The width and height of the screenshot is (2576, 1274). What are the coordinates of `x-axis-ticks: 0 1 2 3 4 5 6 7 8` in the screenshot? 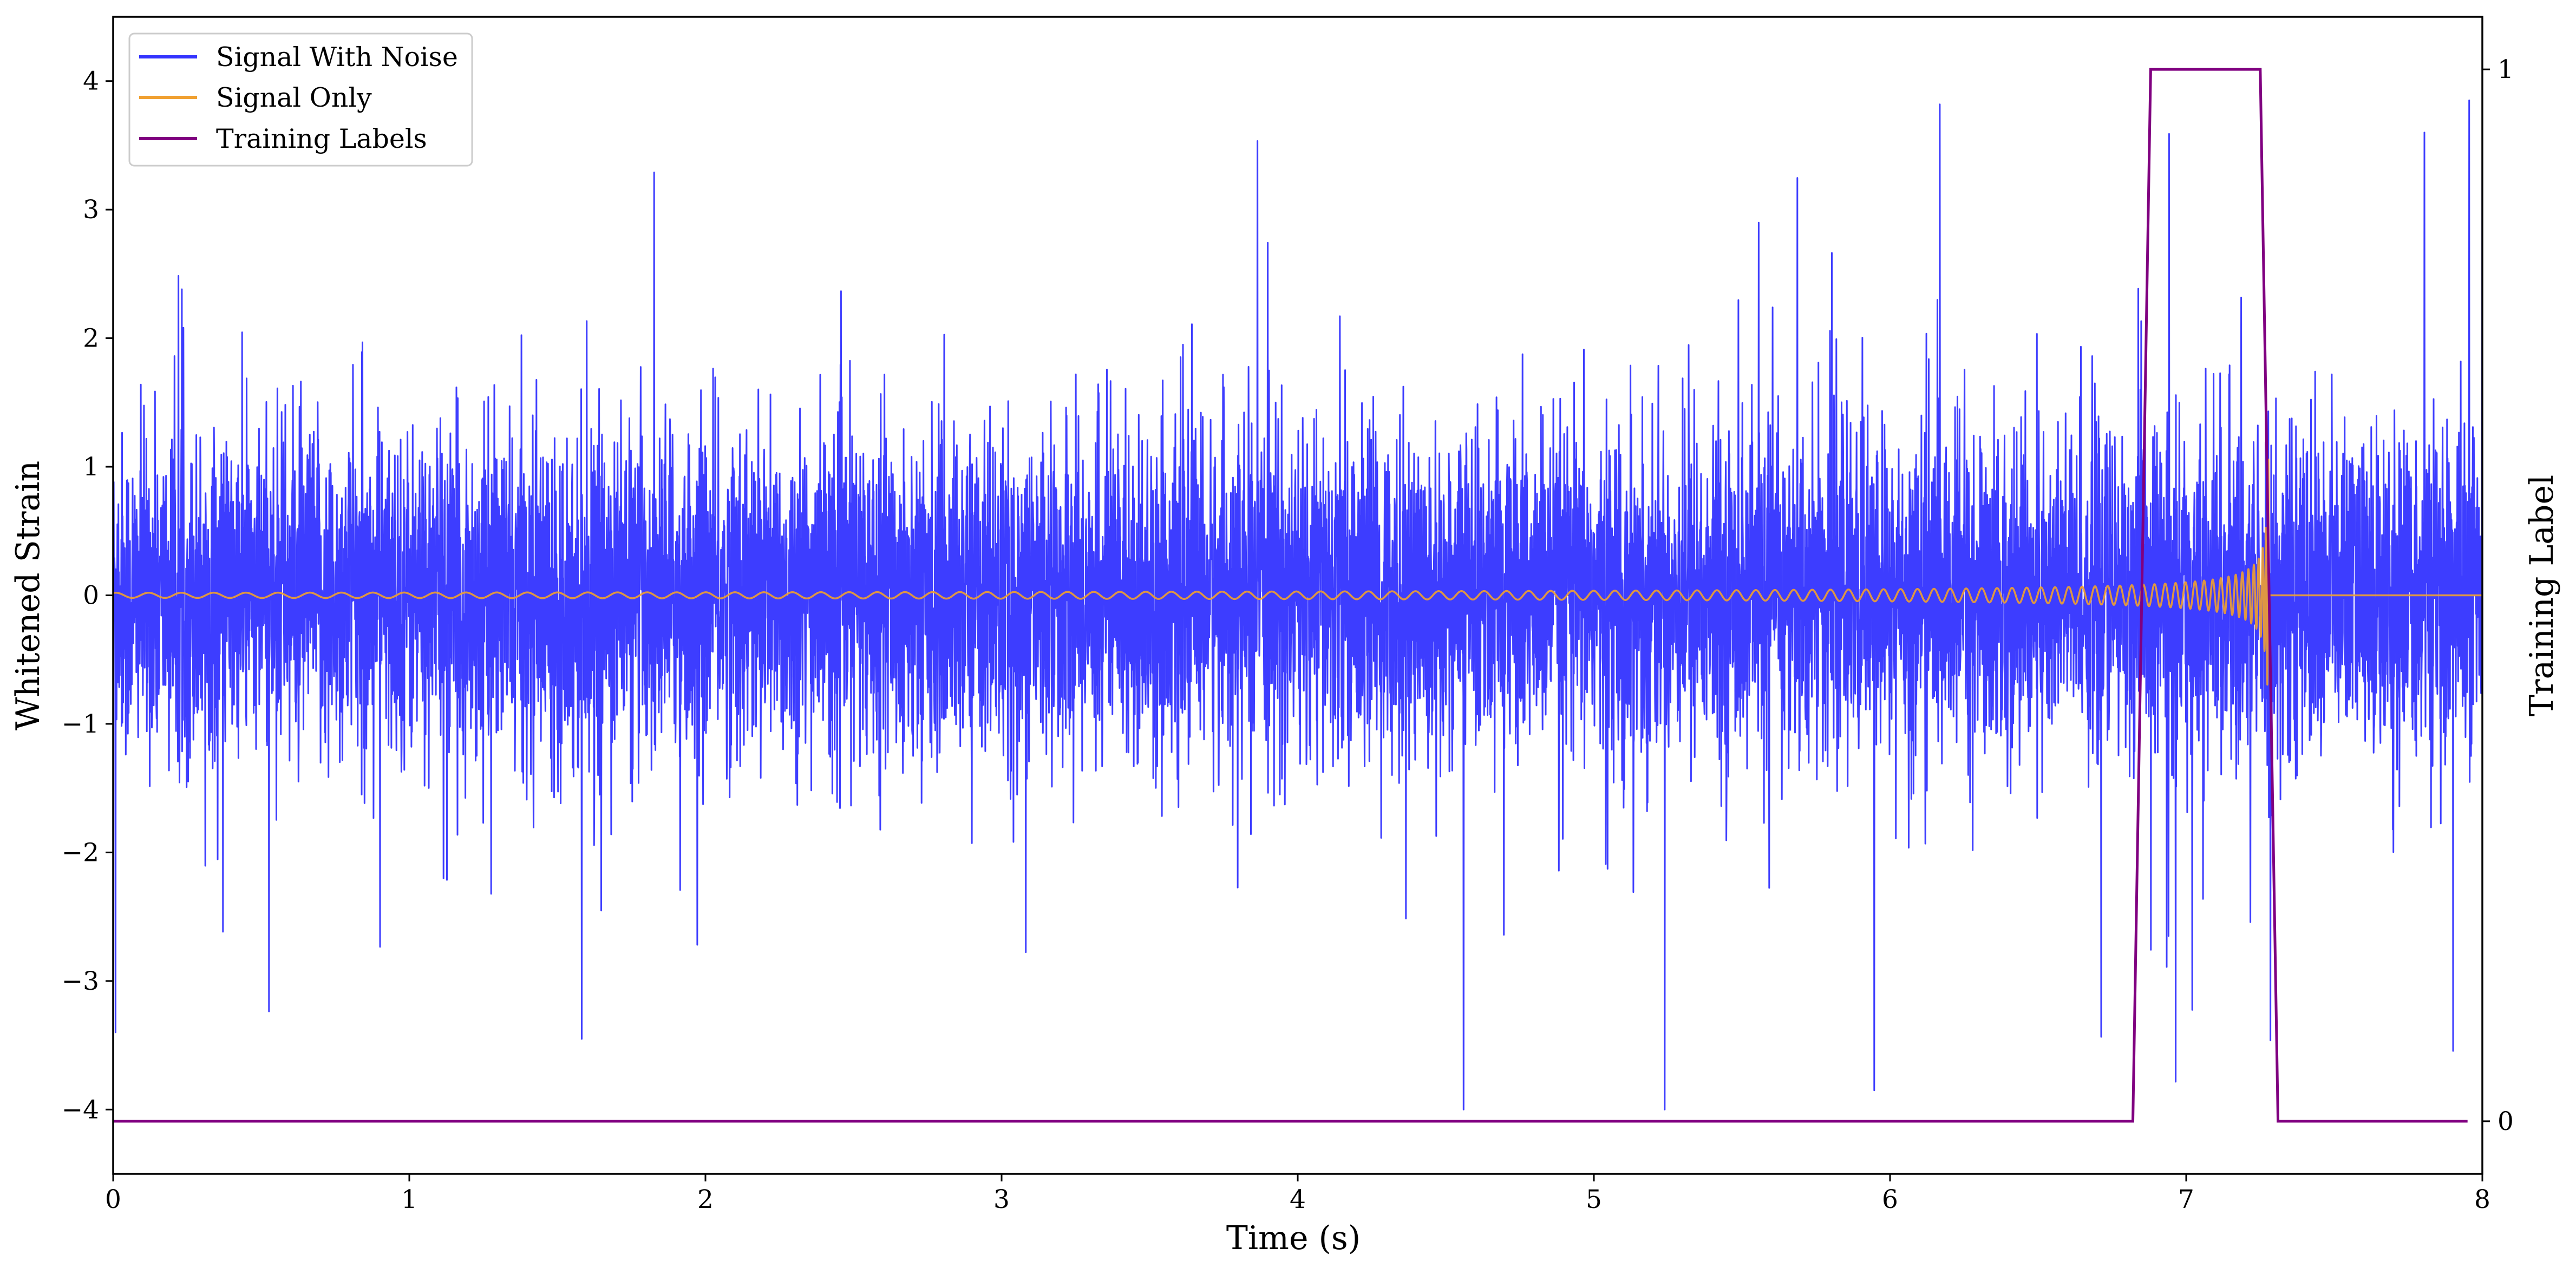 It's located at (1297, 1194).